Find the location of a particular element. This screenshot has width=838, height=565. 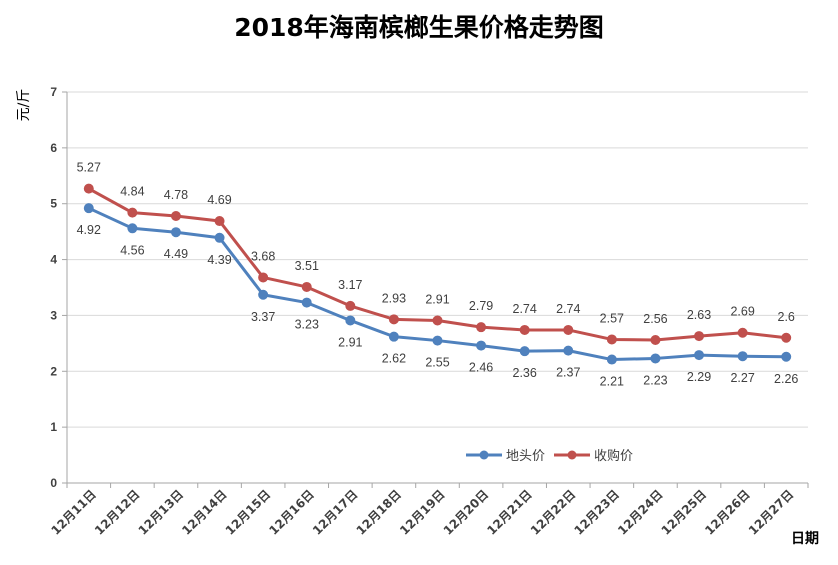

data-label: 2.69 is located at coordinates (742, 312).